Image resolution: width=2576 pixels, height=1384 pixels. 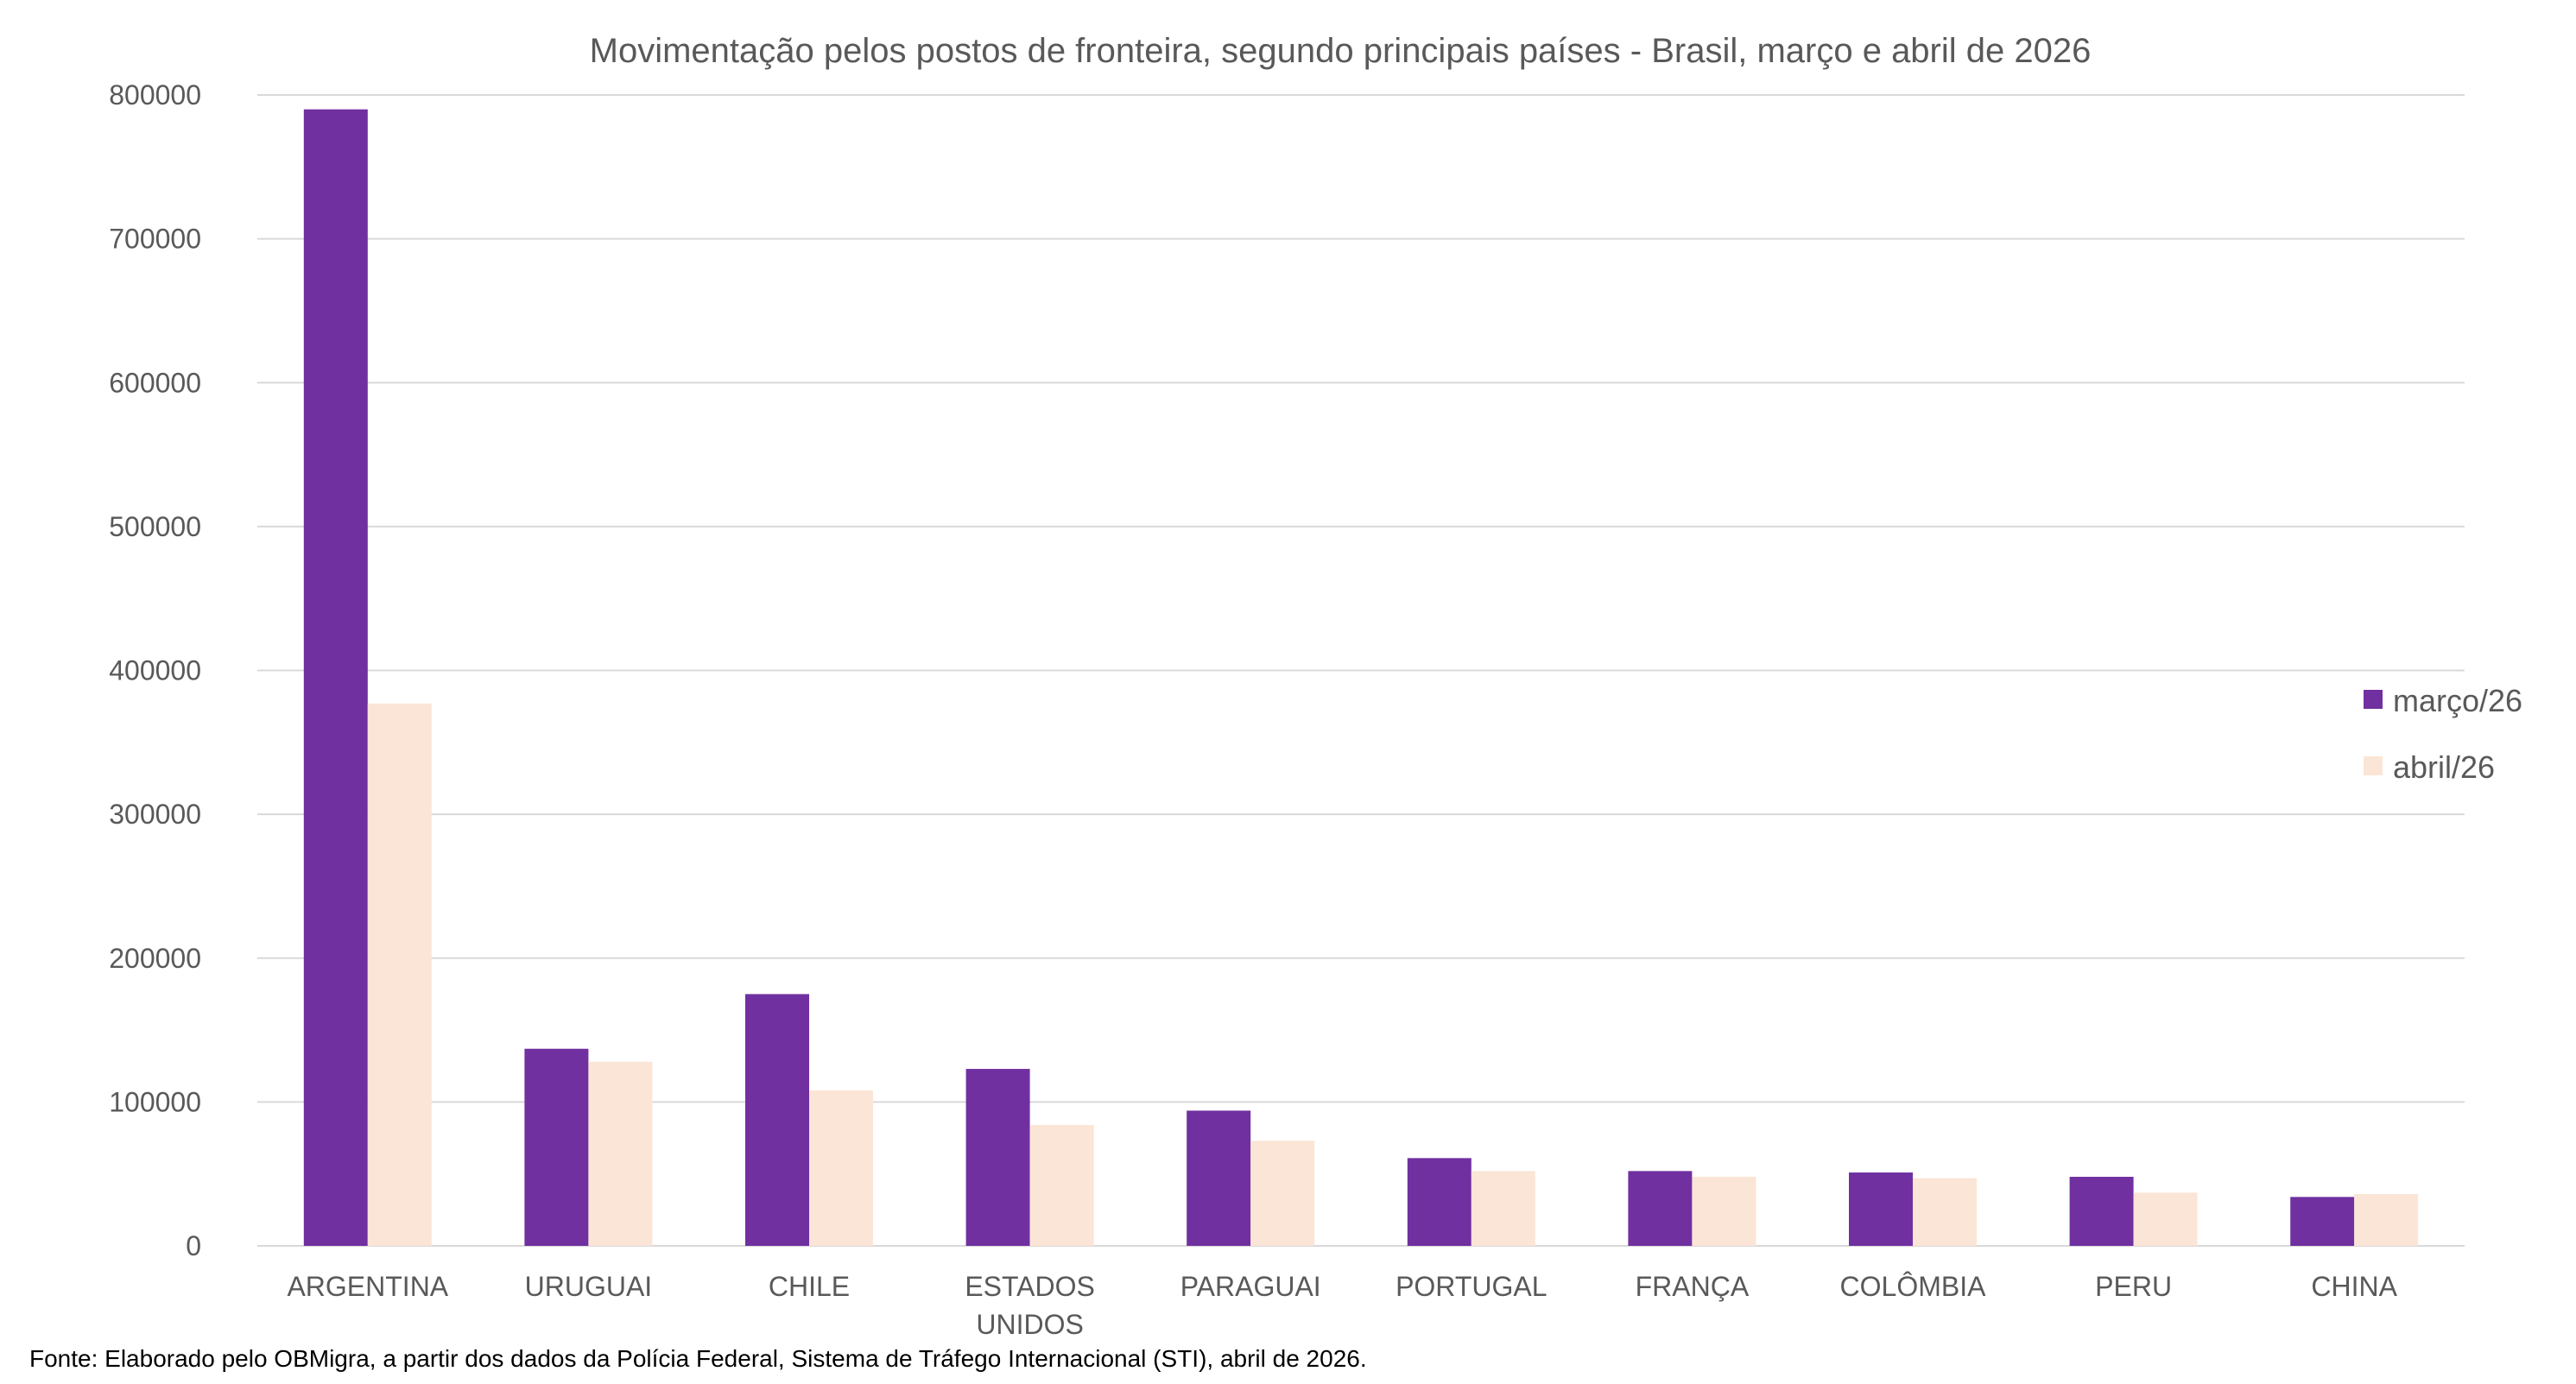 What do you see at coordinates (1250, 1286) in the screenshot?
I see `x-category-label: PARAGUAI` at bounding box center [1250, 1286].